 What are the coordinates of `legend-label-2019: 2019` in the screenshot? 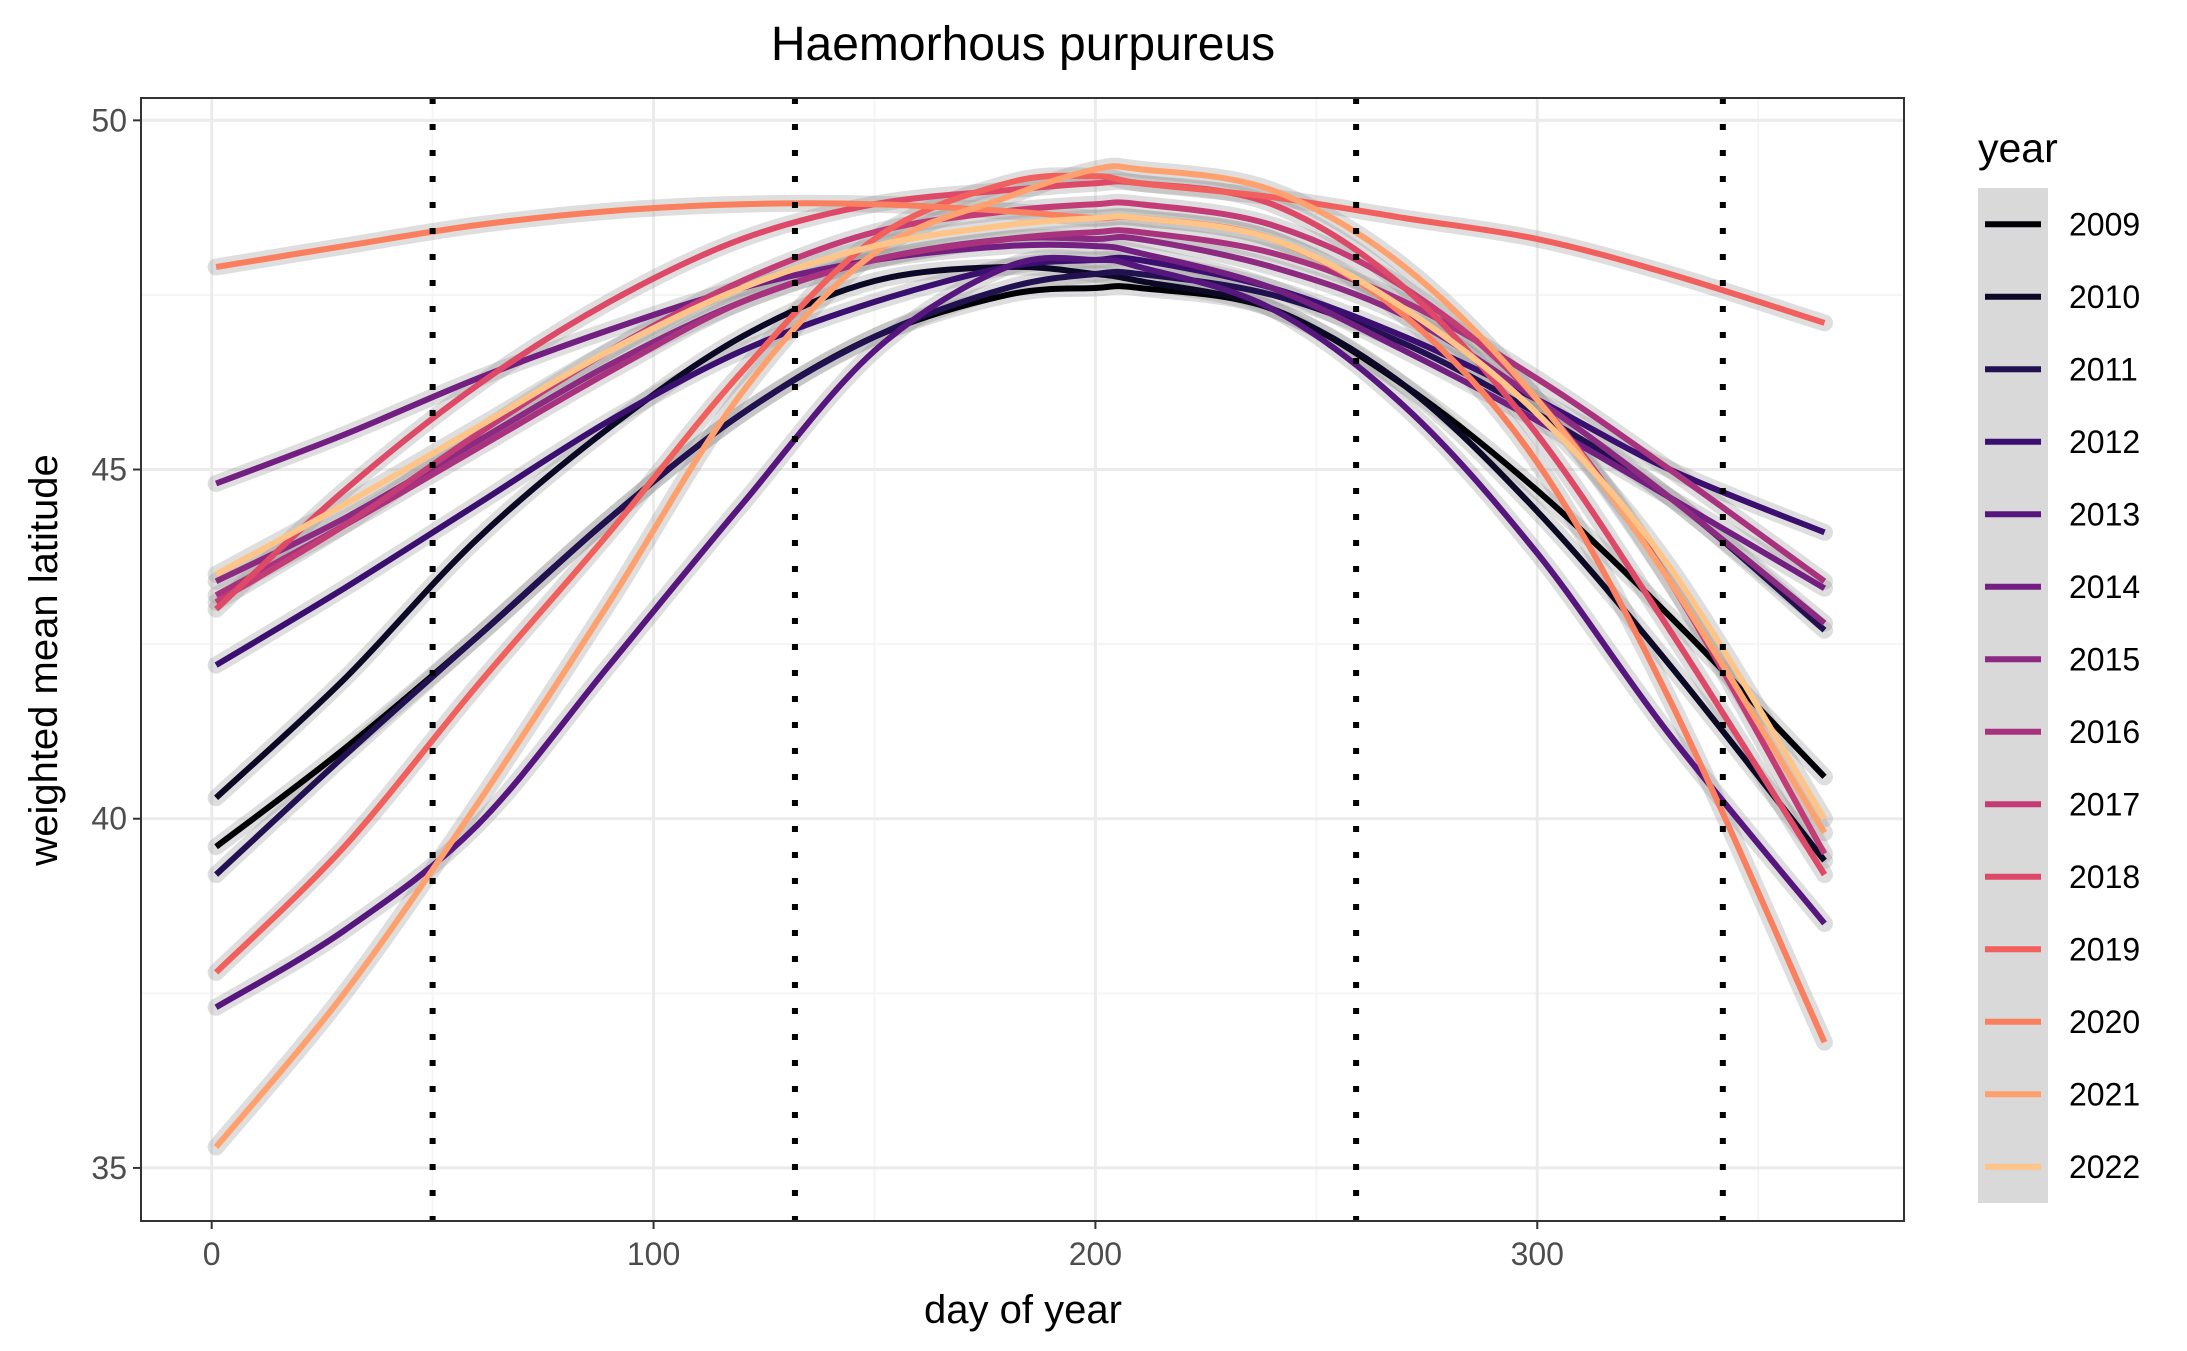 It's located at (2104, 949).